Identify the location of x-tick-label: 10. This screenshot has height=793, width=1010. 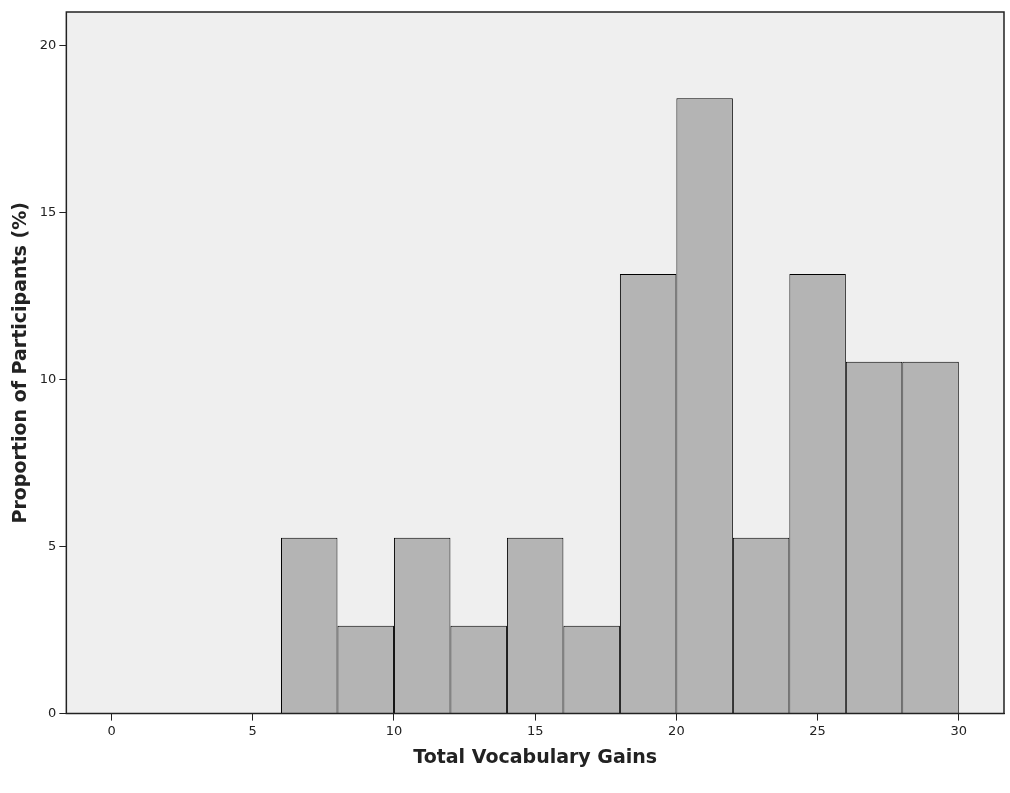
(394, 730).